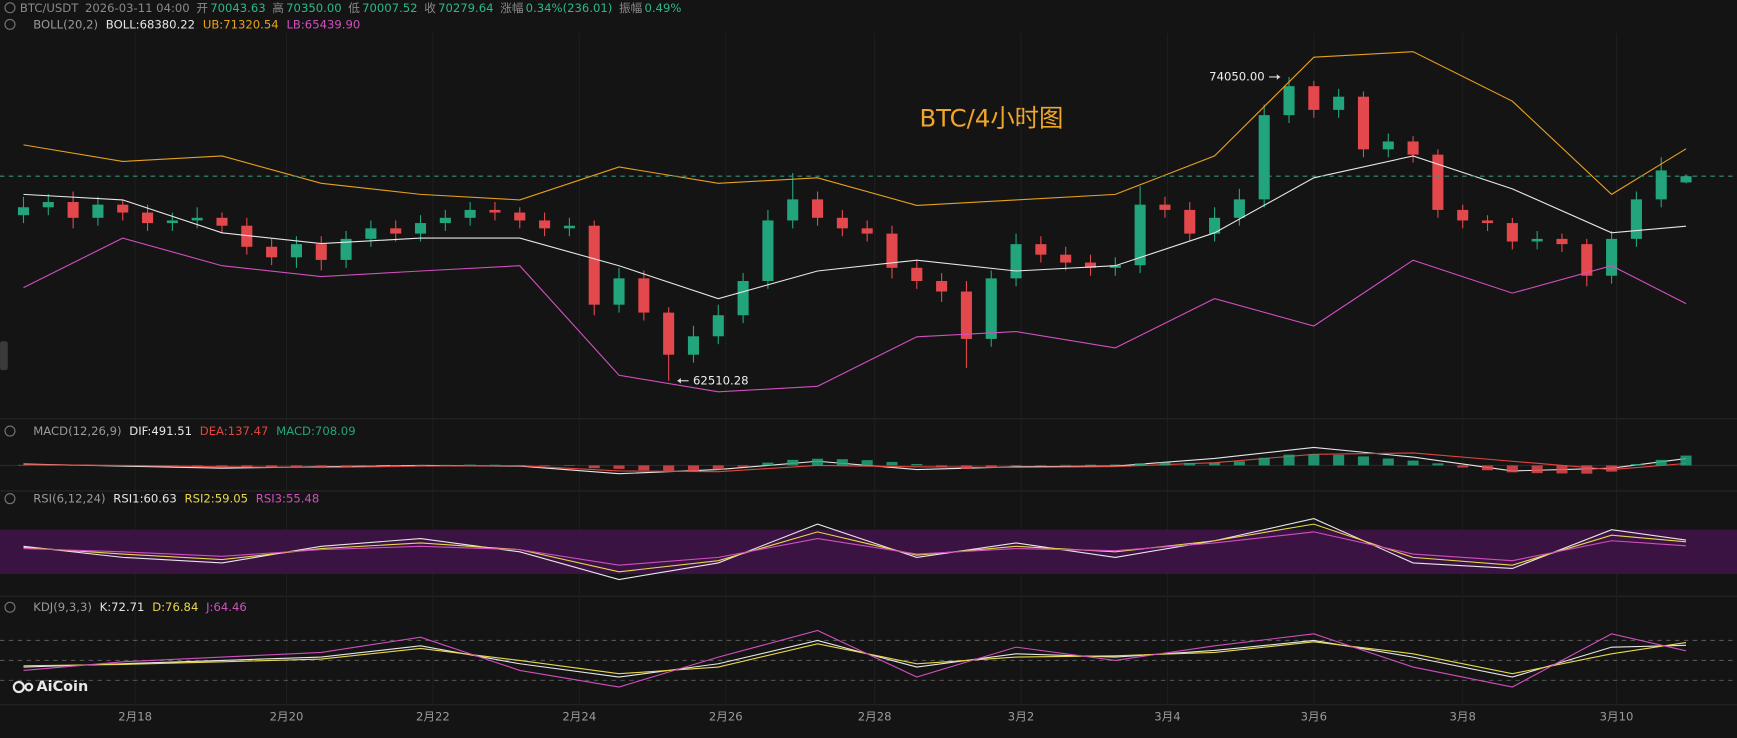  I want to click on field-value: 70279.64, so click(465, 7).